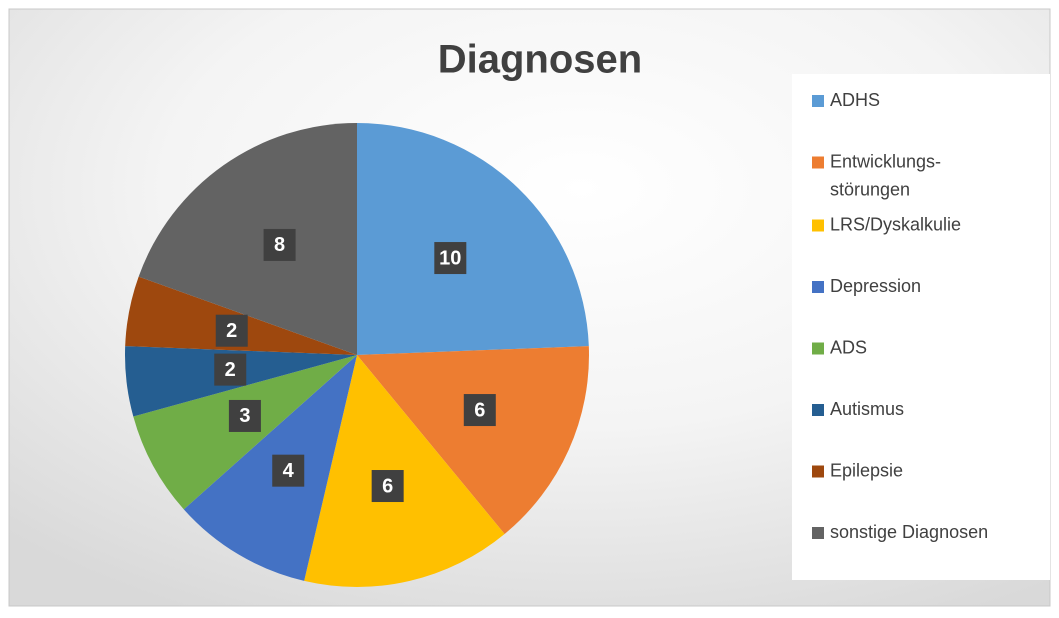 The height and width of the screenshot is (618, 1059). I want to click on legend-label: ADHS, so click(855, 100).